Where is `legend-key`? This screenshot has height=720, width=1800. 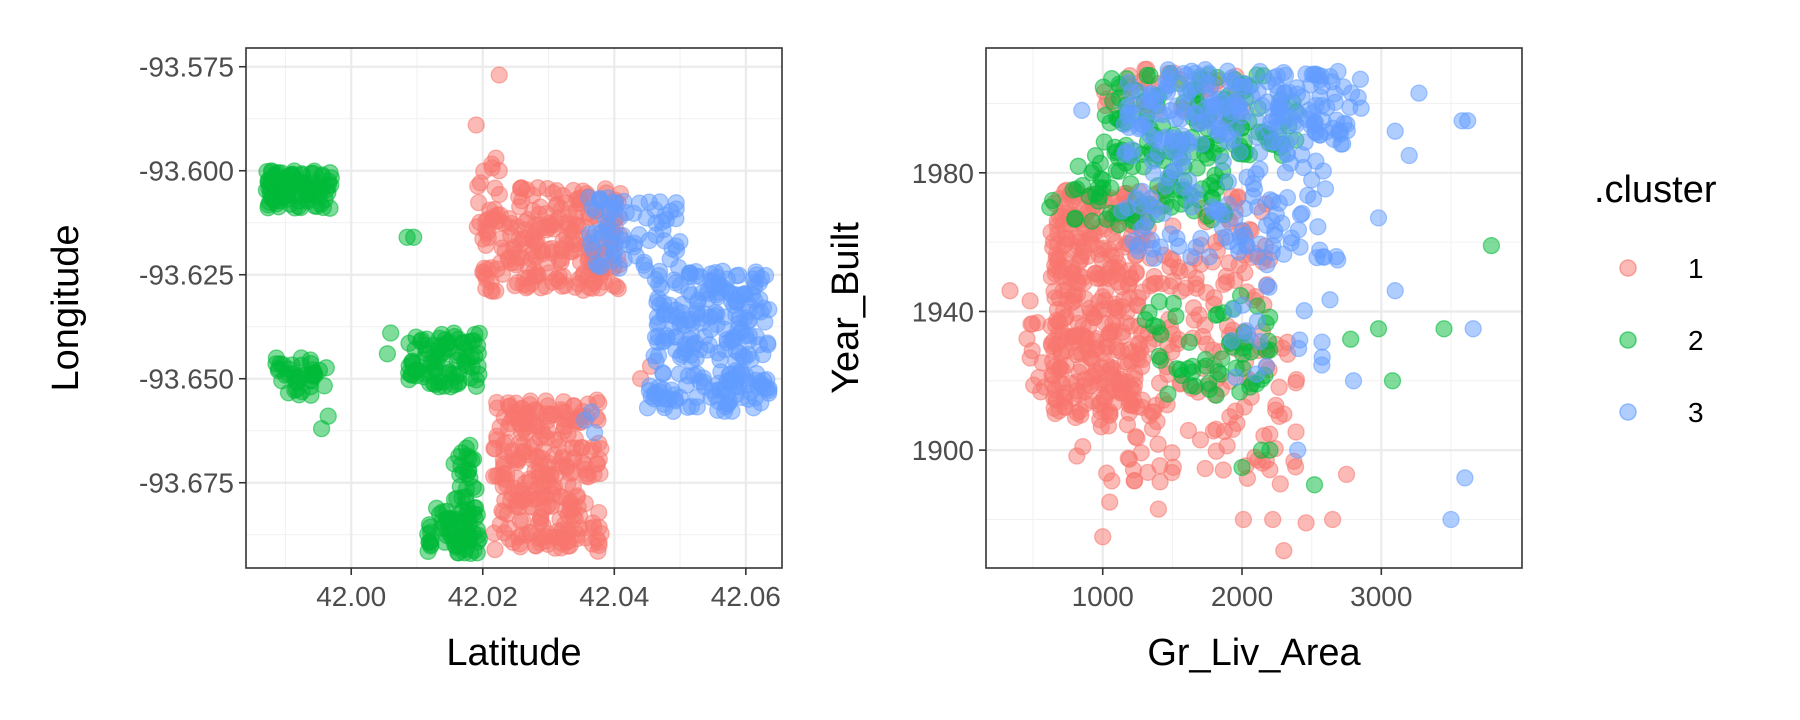
legend-key is located at coordinates (1628, 340).